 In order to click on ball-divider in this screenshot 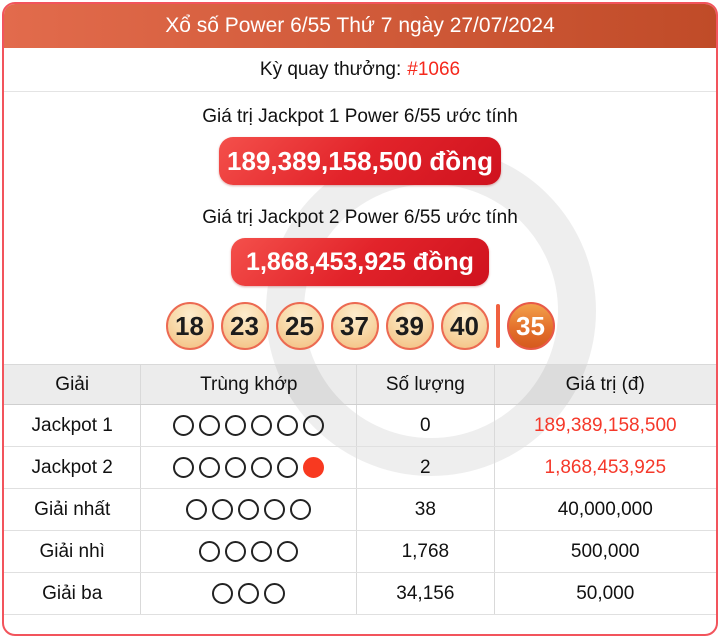, I will do `click(497, 326)`.